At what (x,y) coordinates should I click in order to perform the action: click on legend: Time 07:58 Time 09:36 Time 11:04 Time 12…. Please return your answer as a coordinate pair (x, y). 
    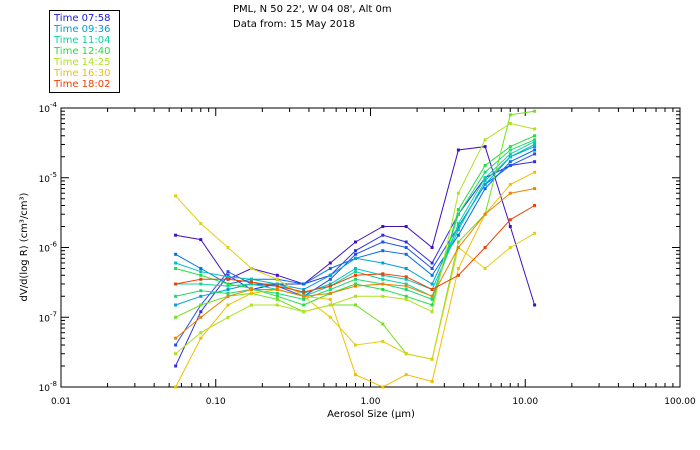
    Looking at the image, I should click on (84, 51).